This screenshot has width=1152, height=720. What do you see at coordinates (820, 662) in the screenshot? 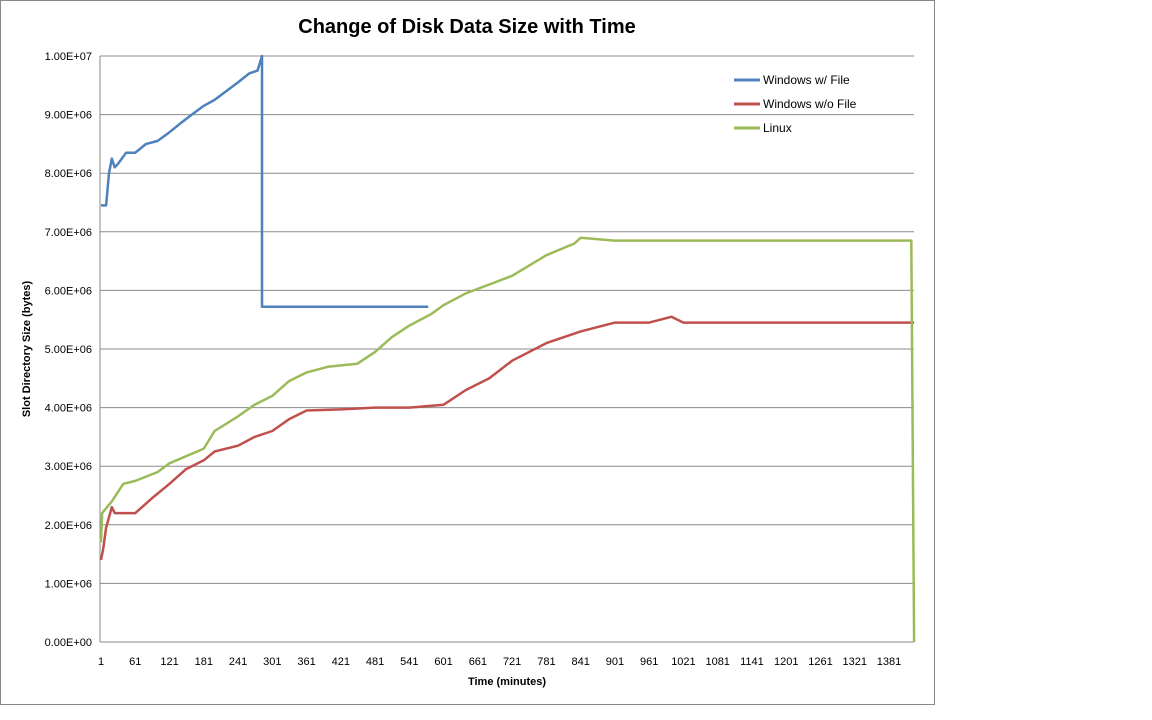
I see `x-tick-label: 1261` at bounding box center [820, 662].